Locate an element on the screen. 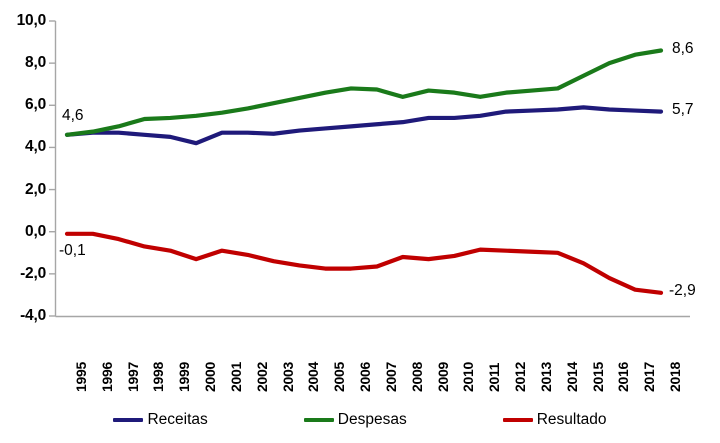 The width and height of the screenshot is (720, 443). x-axis-tick-label: 2008 is located at coordinates (416, 377).